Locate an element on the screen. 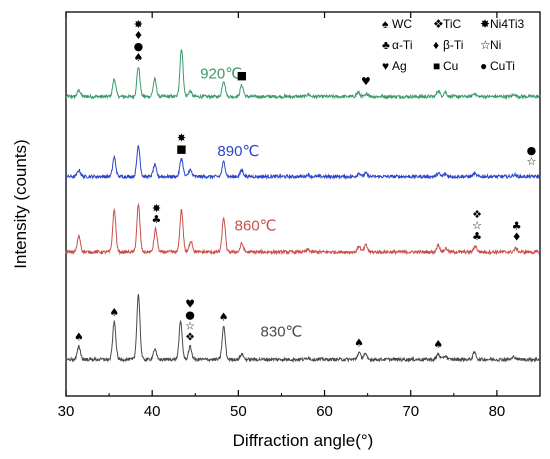  legend-label: α-Ti is located at coordinates (402, 45).